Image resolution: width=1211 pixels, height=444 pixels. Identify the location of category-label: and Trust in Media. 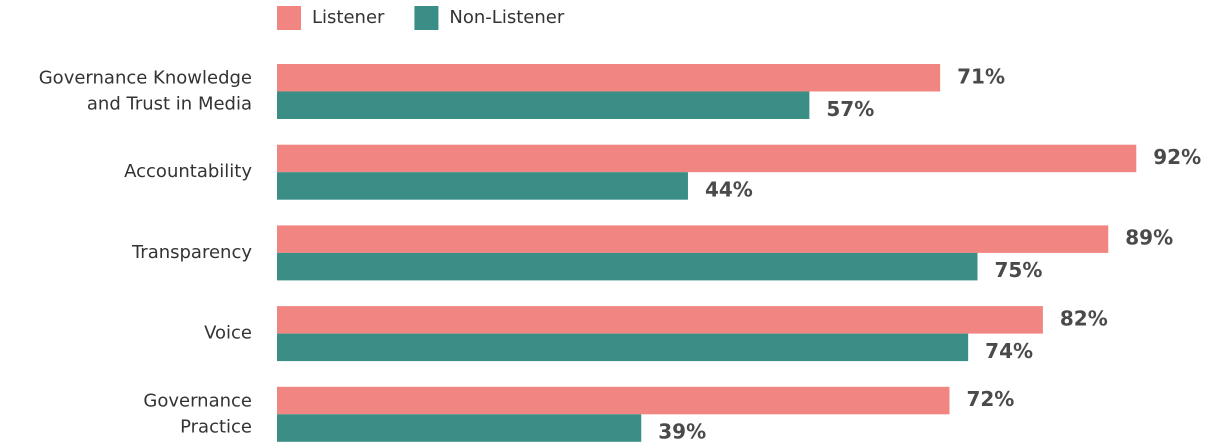
(169, 104).